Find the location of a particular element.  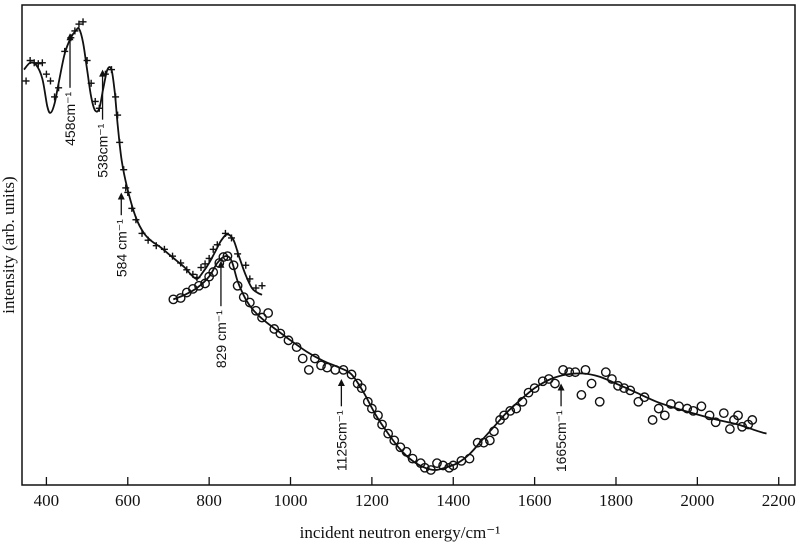

x-tick-label-1600: 1600 is located at coordinates (535, 500).